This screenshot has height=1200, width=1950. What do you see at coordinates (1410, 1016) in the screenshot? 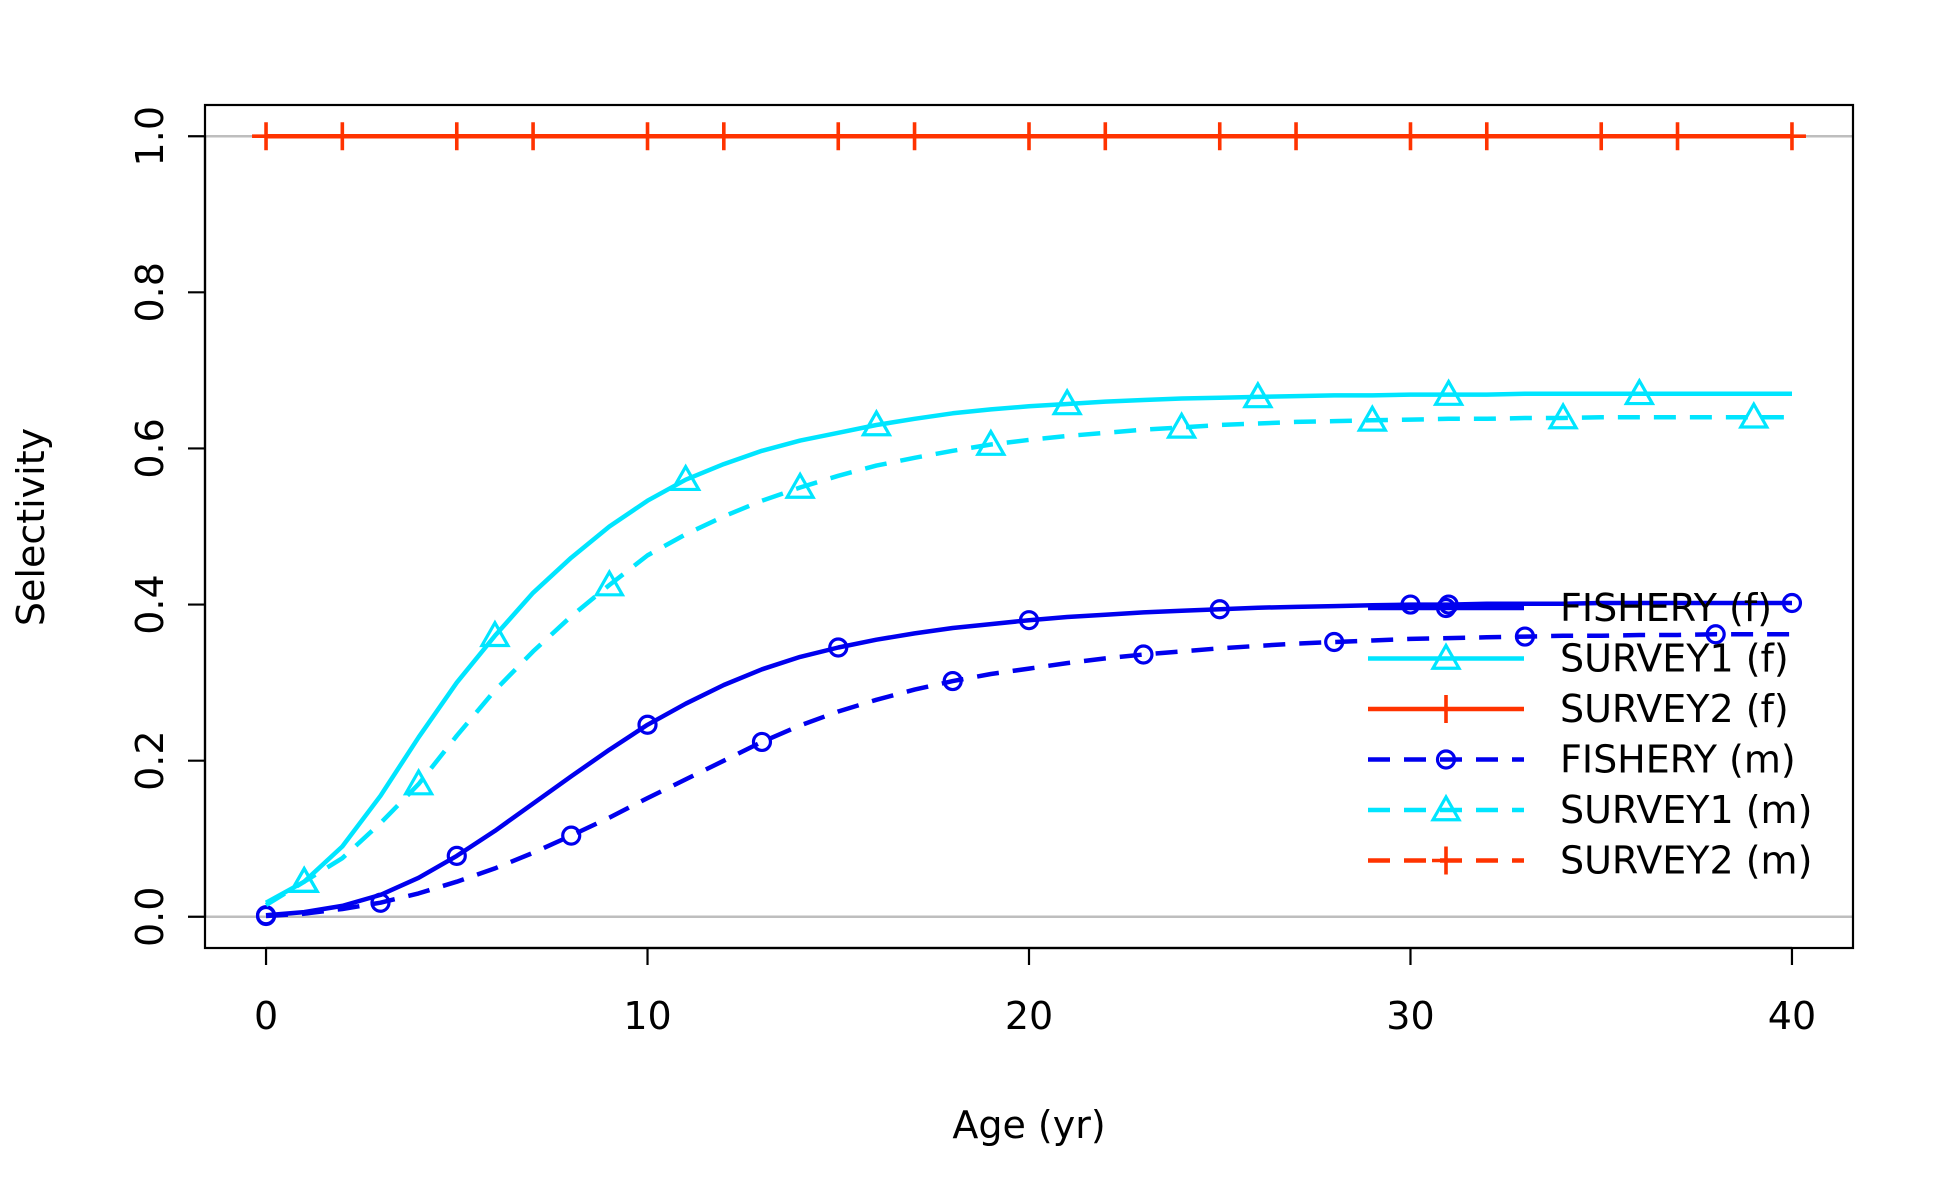
I see `x-tick-label: 30` at bounding box center [1410, 1016].